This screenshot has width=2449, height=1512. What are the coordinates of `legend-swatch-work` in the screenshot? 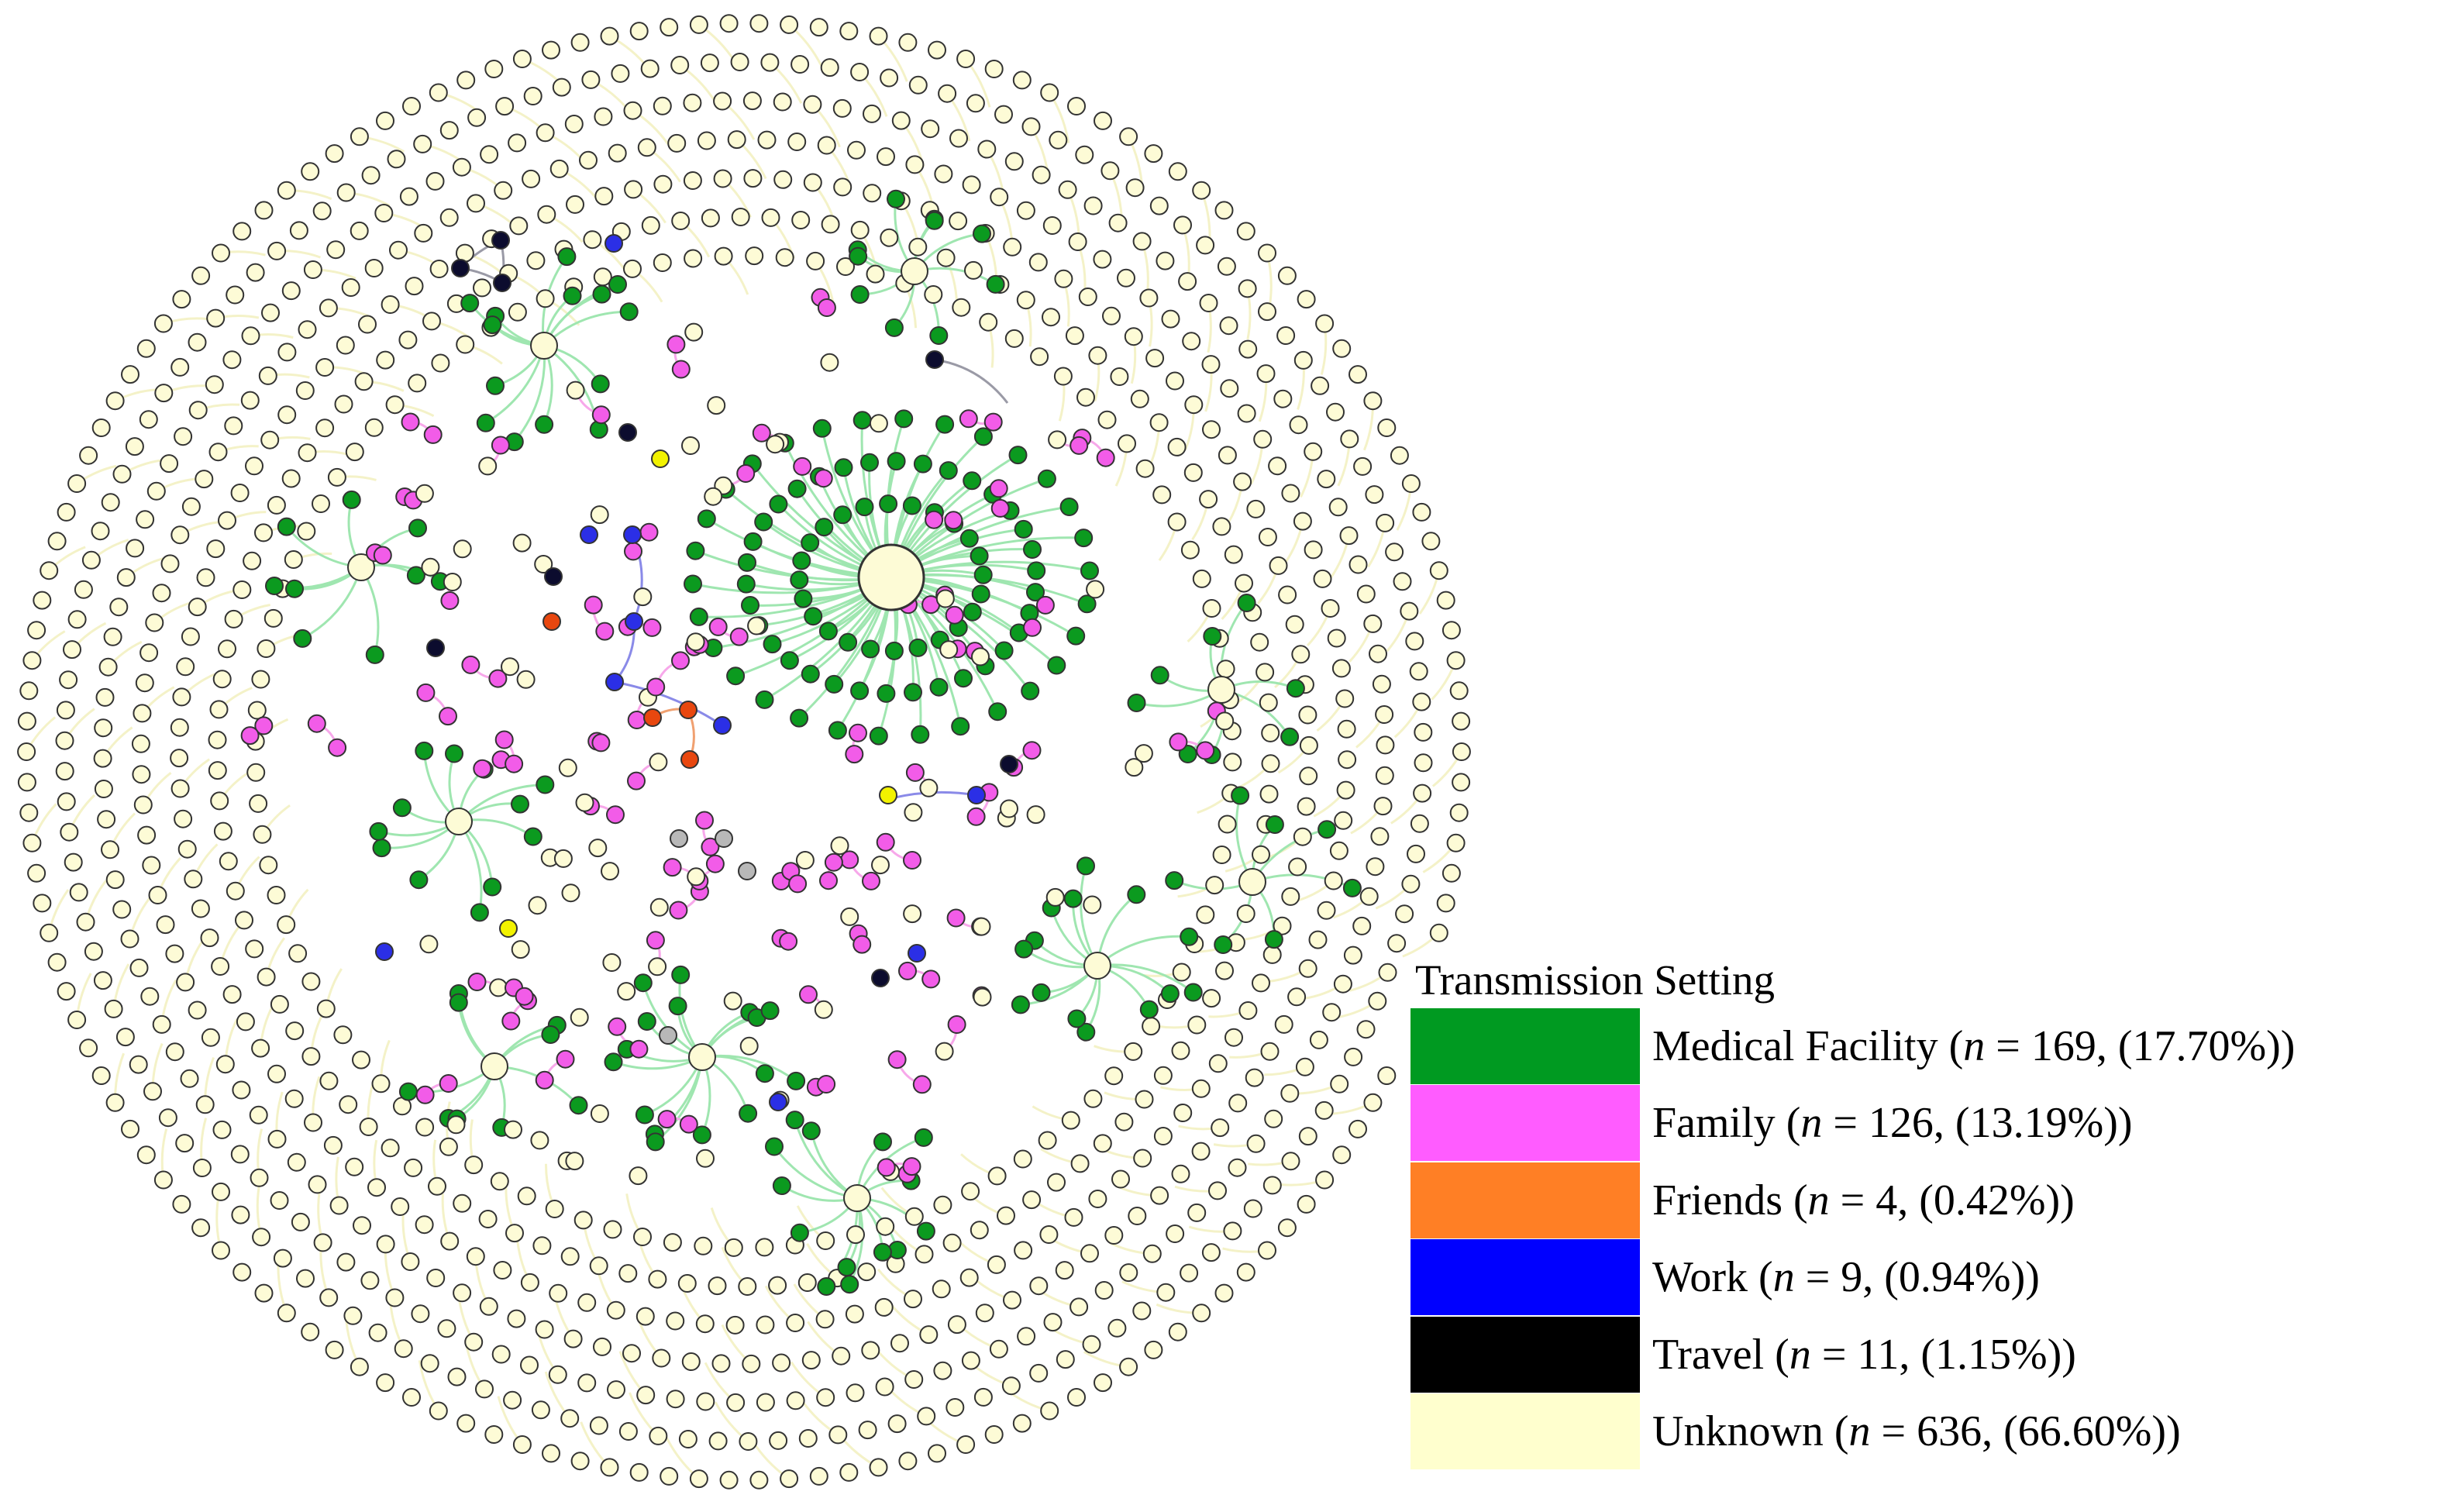 It's located at (1525, 1277).